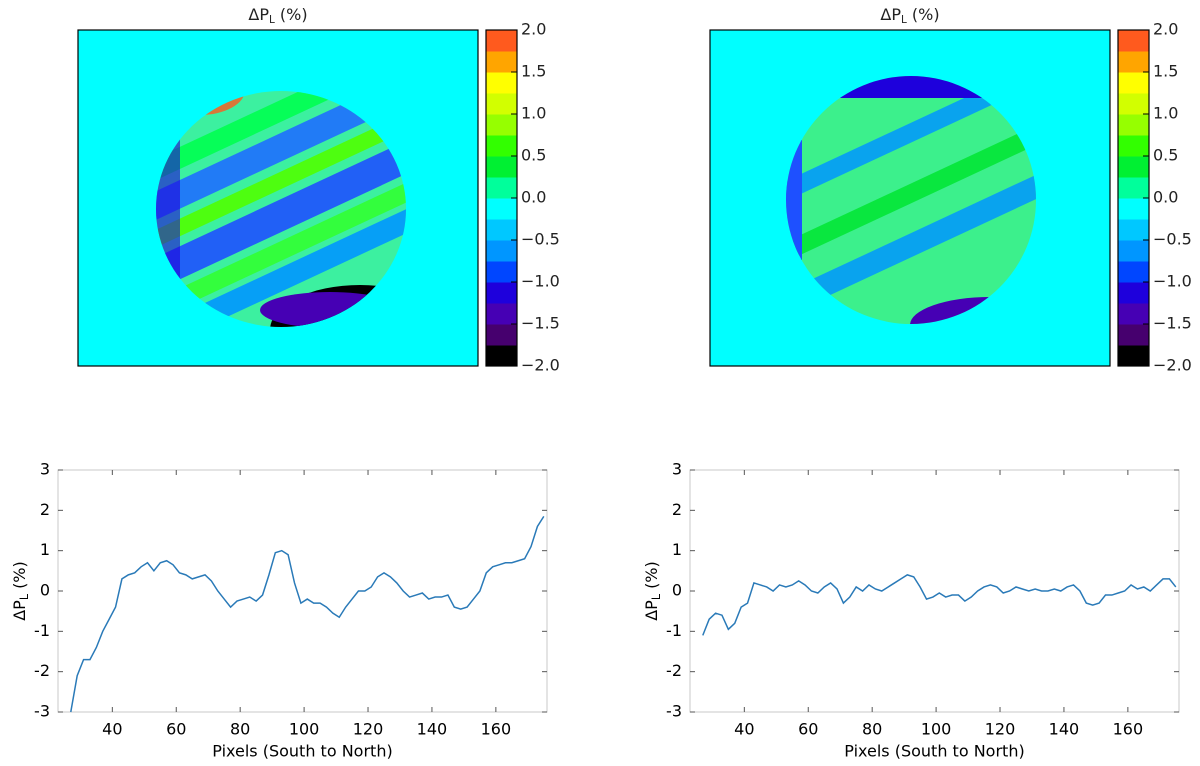 This screenshot has width=1200, height=766. I want to click on colorbar-tick-label: 1.5, so click(533, 71).